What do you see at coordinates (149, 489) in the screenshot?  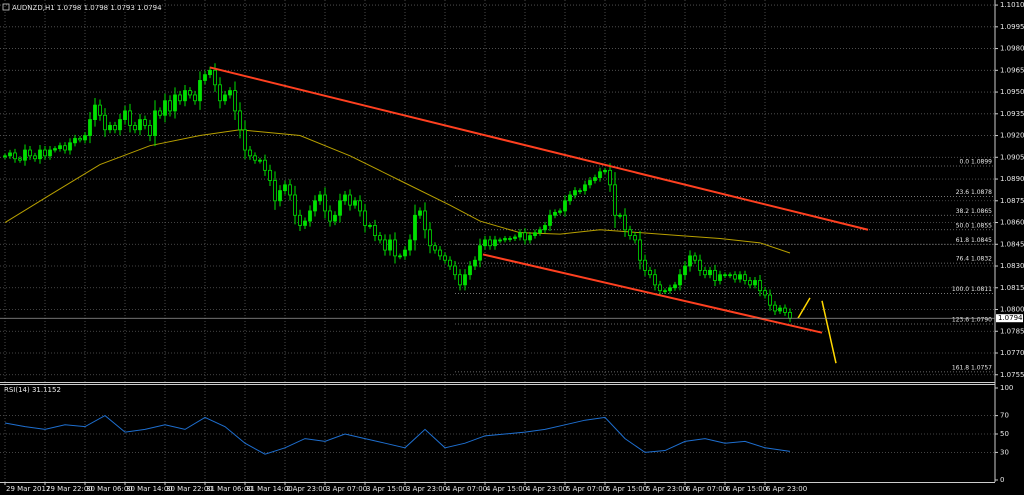 I see `x-tick-label: 30 Mar 14:00` at bounding box center [149, 489].